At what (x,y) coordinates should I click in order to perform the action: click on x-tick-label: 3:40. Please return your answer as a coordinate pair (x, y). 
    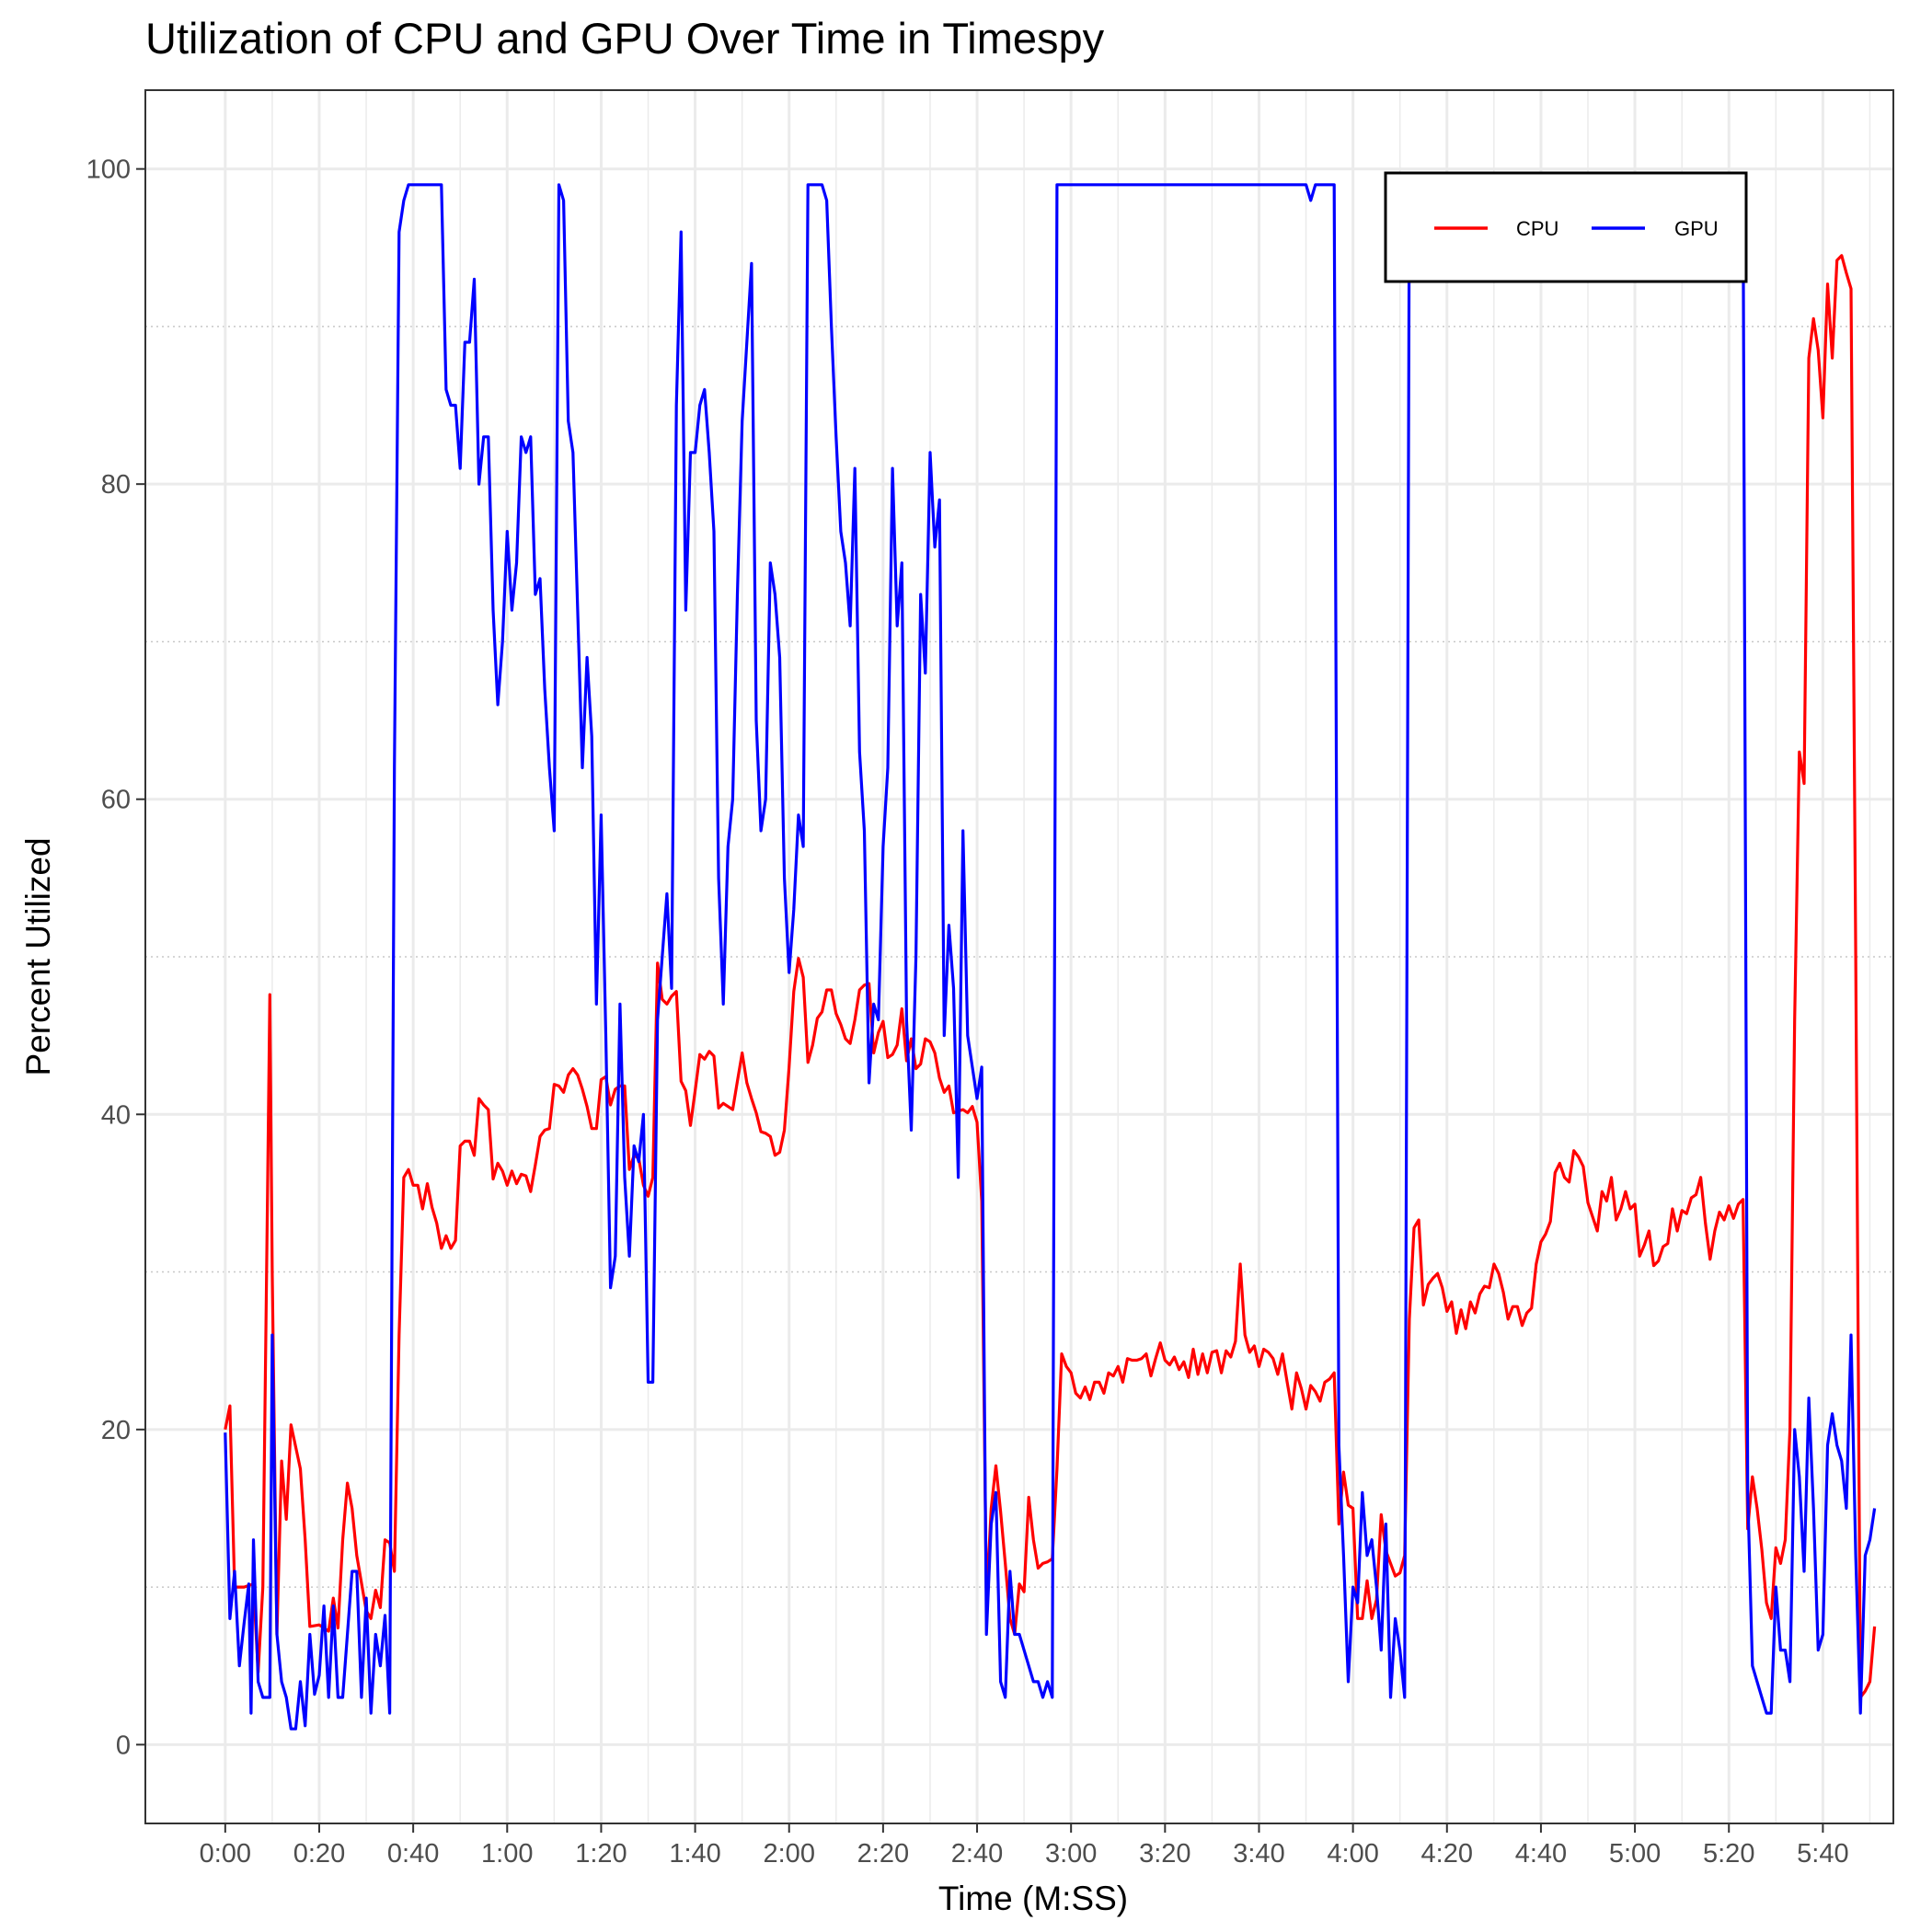
    Looking at the image, I should click on (1258, 1854).